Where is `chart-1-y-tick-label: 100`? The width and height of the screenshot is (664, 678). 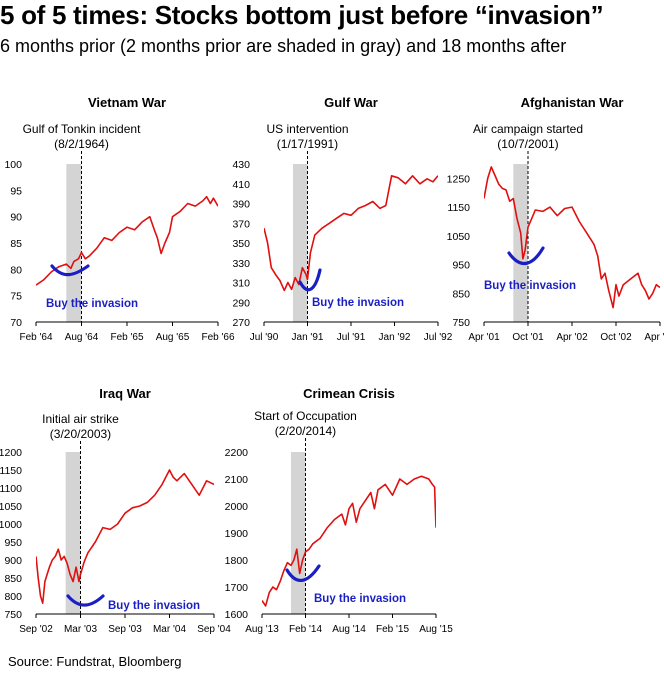 chart-1-y-tick-label: 100 is located at coordinates (13, 165).